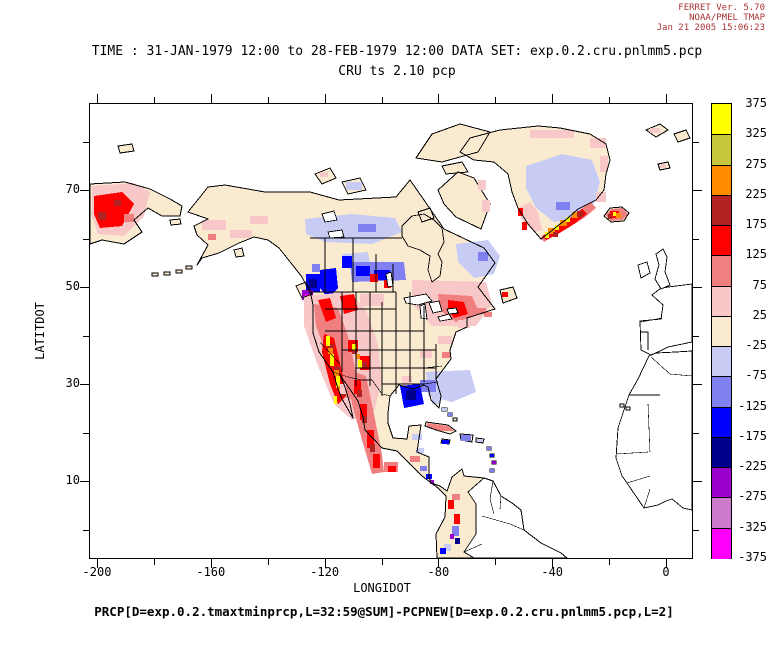 The height and width of the screenshot is (662, 768). Describe the element at coordinates (552, 572) in the screenshot. I see `x-tick-label: -40` at that location.